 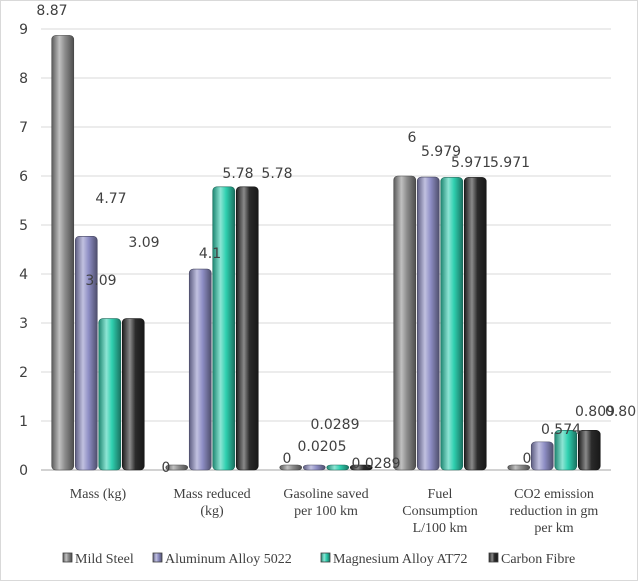 What do you see at coordinates (23, 250) in the screenshot?
I see `y-axis: 0 1 2 3 4 5 6 7 8 9` at bounding box center [23, 250].